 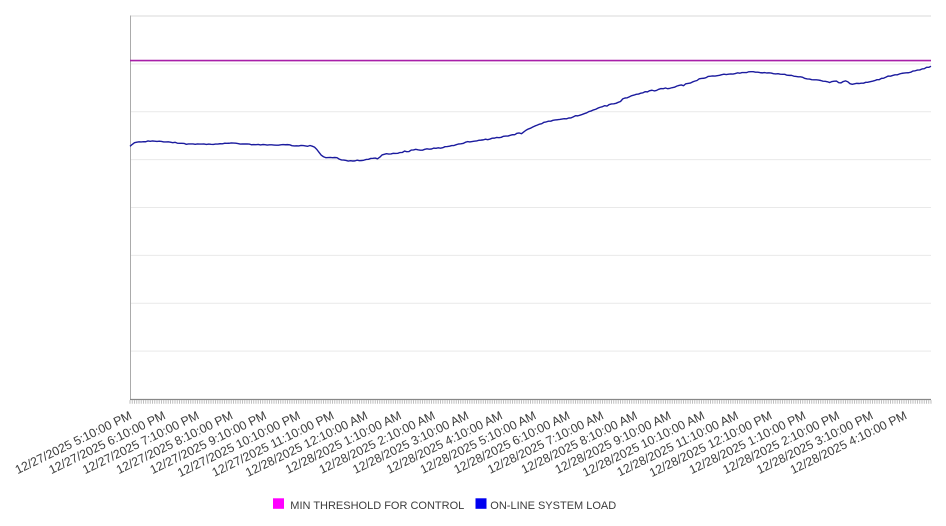 I want to click on svg-text: ON-LINE SYSTEM LOAD, so click(x=553, y=506).